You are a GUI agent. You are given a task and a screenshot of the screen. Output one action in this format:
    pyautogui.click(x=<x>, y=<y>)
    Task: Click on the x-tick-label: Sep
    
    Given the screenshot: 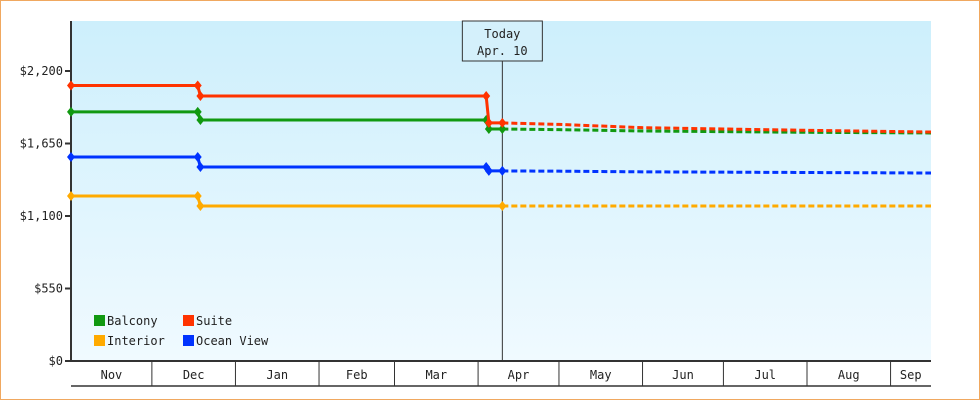 What is the action you would take?
    pyautogui.click(x=911, y=375)
    